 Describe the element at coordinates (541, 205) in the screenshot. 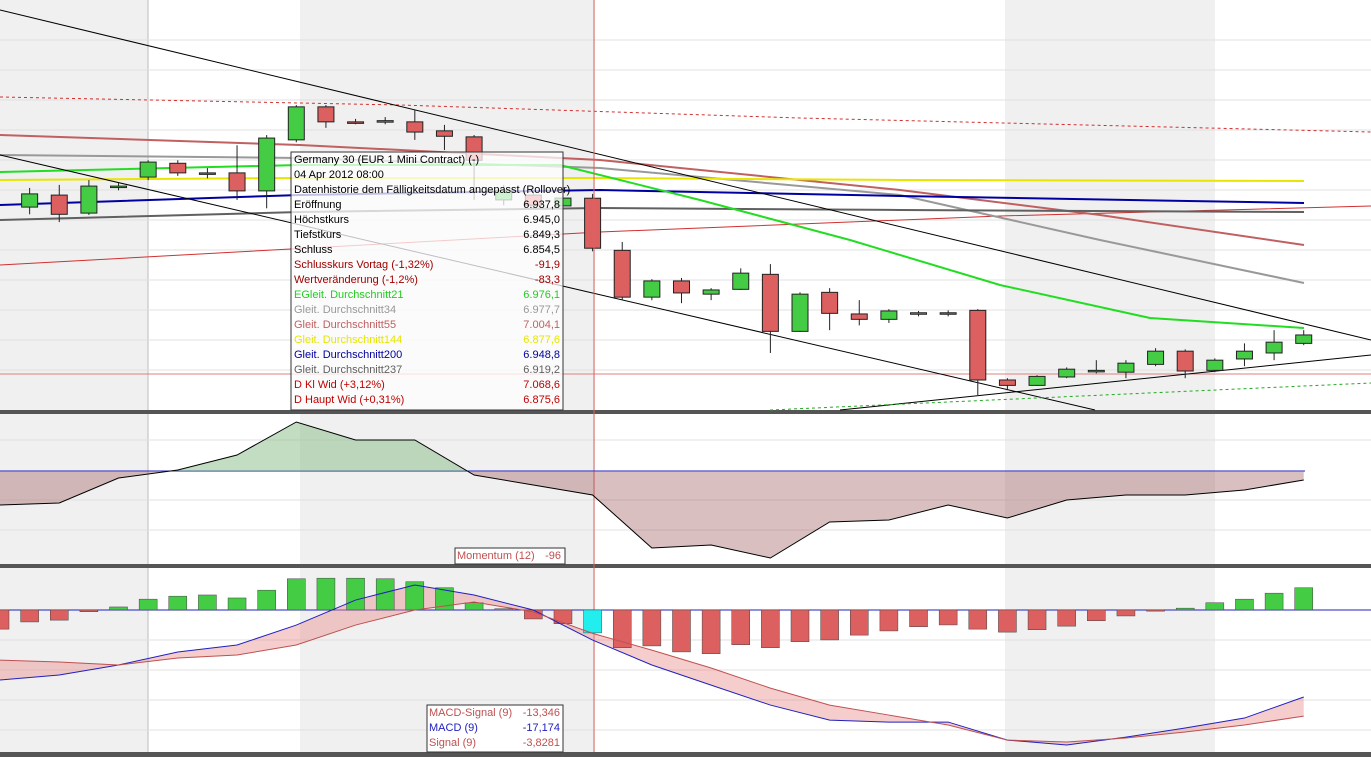

I see `tooltip-row-value: 6.937,8` at that location.